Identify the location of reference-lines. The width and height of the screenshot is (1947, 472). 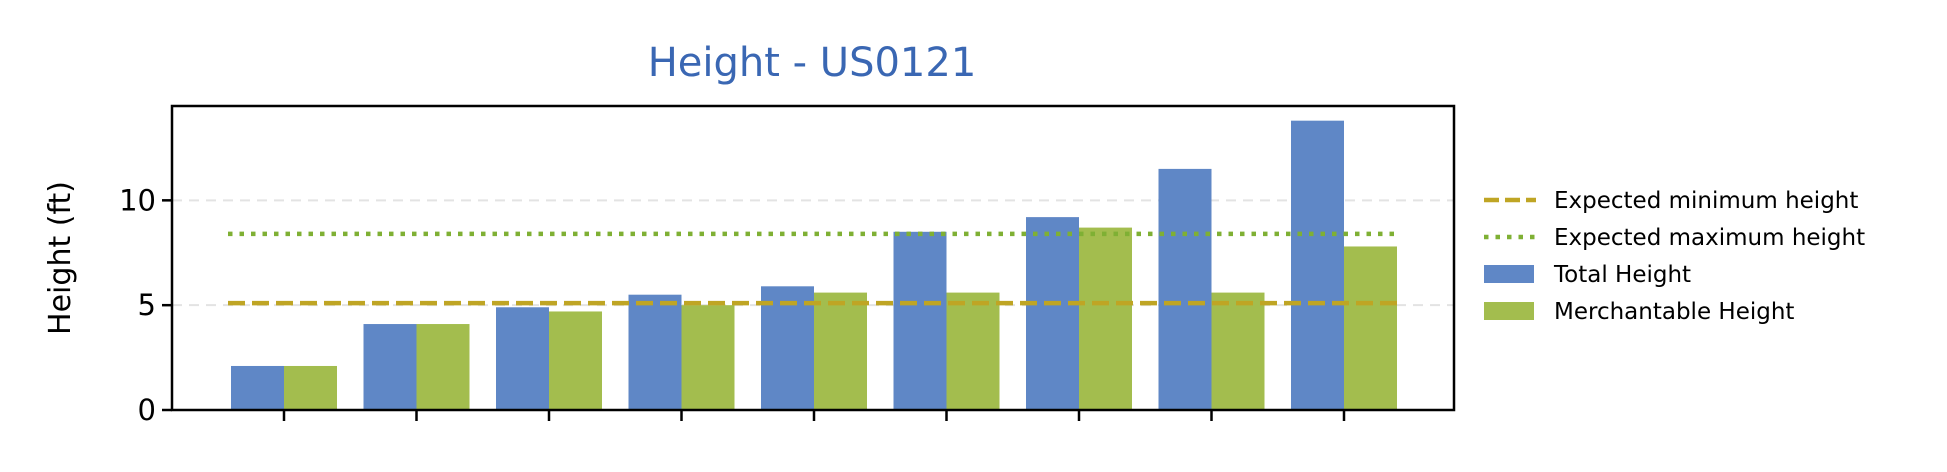
(814, 268).